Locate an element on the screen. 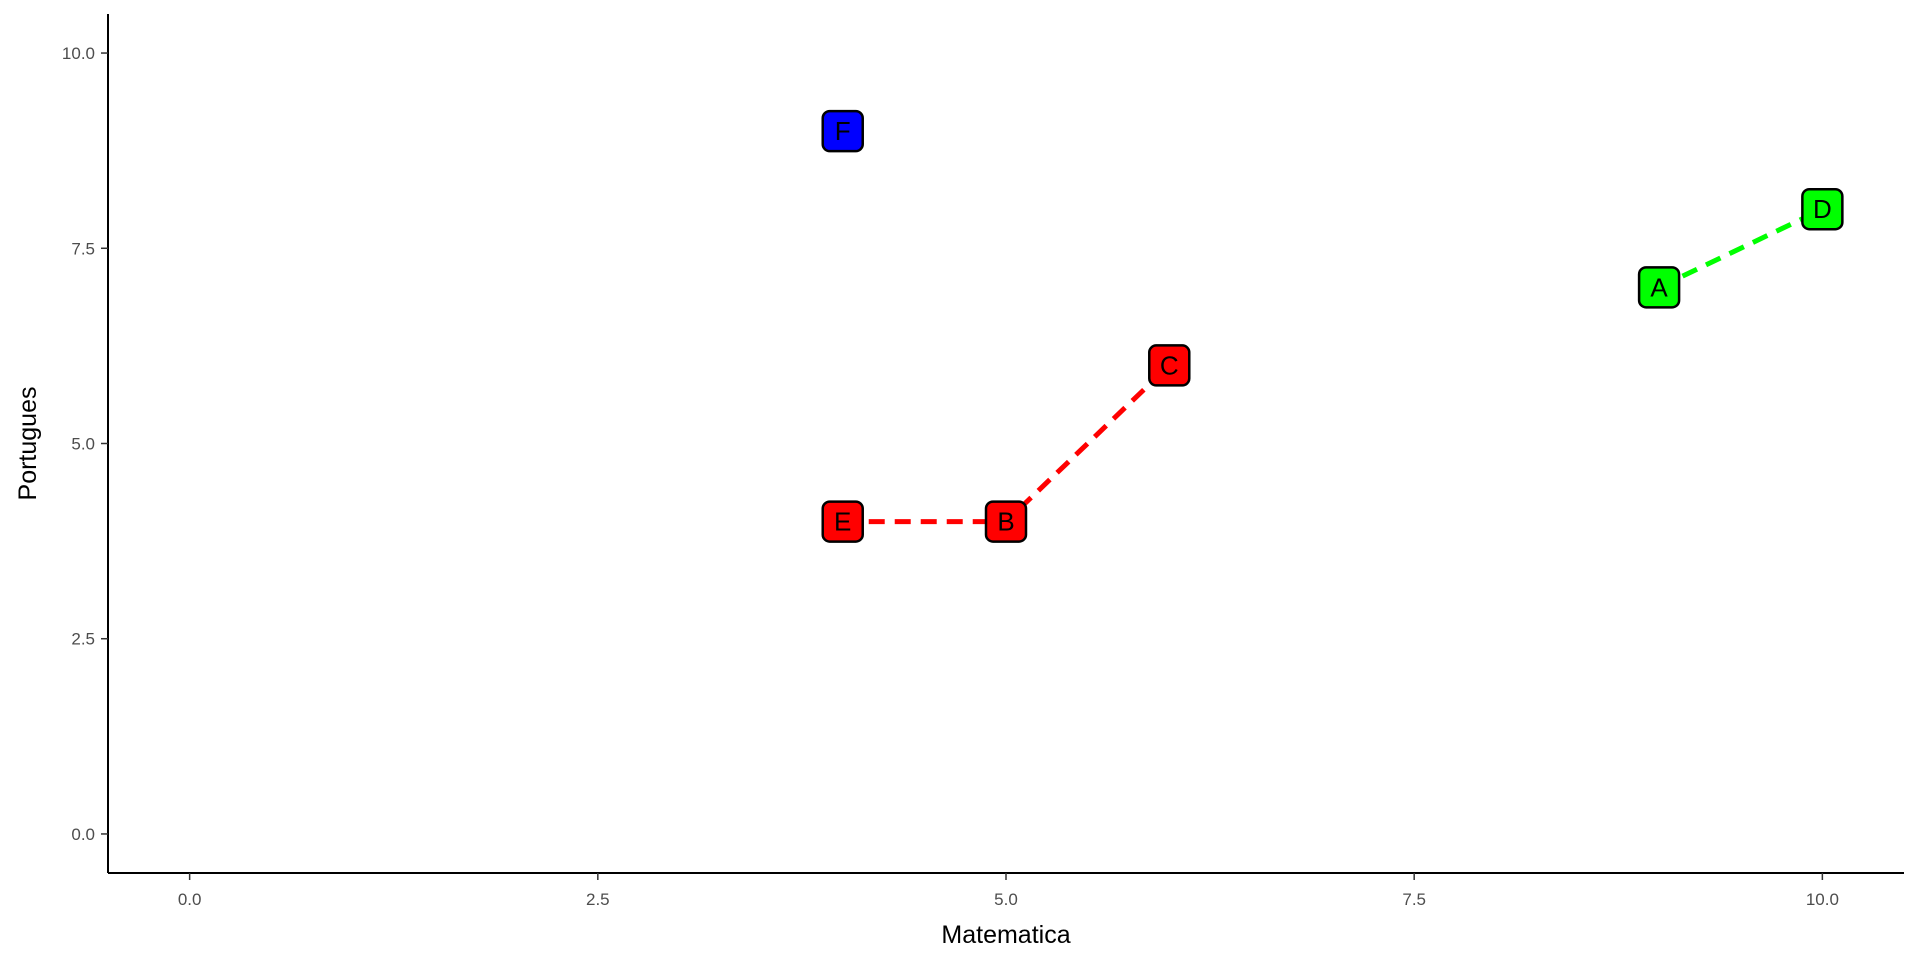  y-ticks: 0.0 2.5 5.0 7.5 10.0 is located at coordinates (85, 444).